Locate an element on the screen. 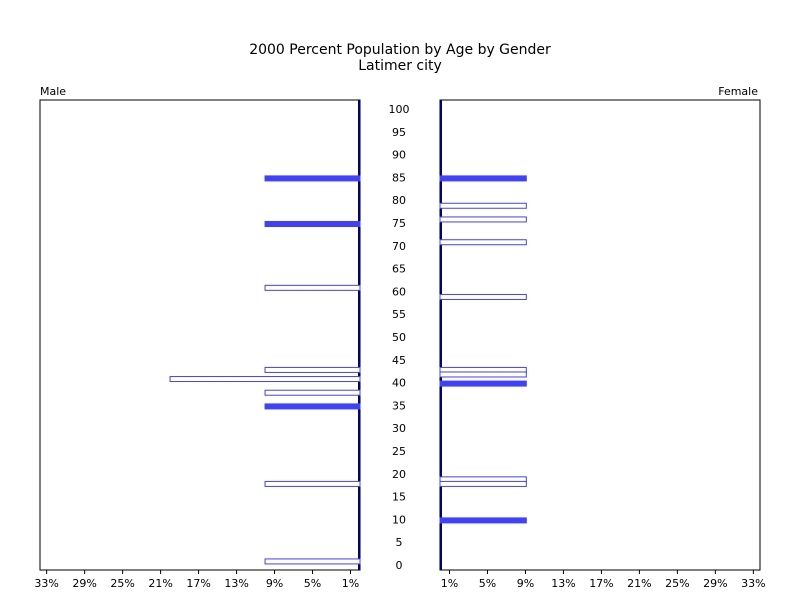  y-tick-label: 20 is located at coordinates (399, 474).